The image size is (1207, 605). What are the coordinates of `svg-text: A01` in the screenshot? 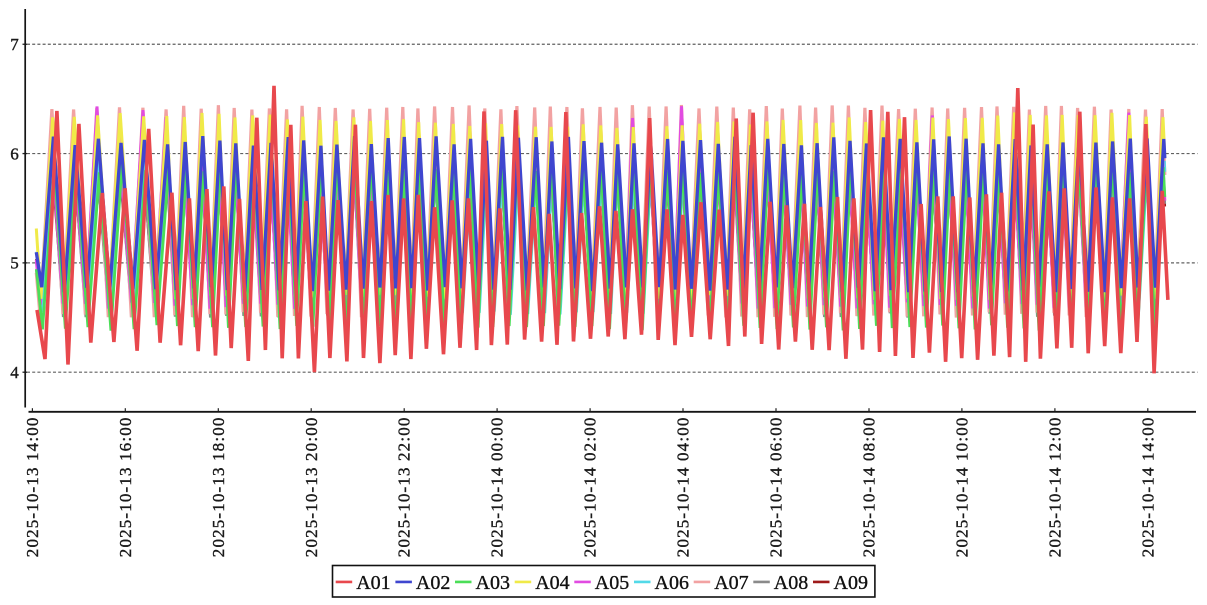 It's located at (373, 583).